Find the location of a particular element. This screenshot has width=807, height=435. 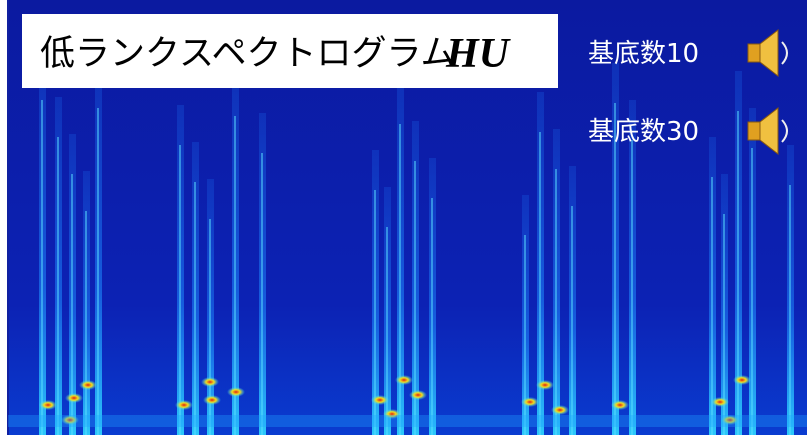

title-math: HU is located at coordinates (478, 54).